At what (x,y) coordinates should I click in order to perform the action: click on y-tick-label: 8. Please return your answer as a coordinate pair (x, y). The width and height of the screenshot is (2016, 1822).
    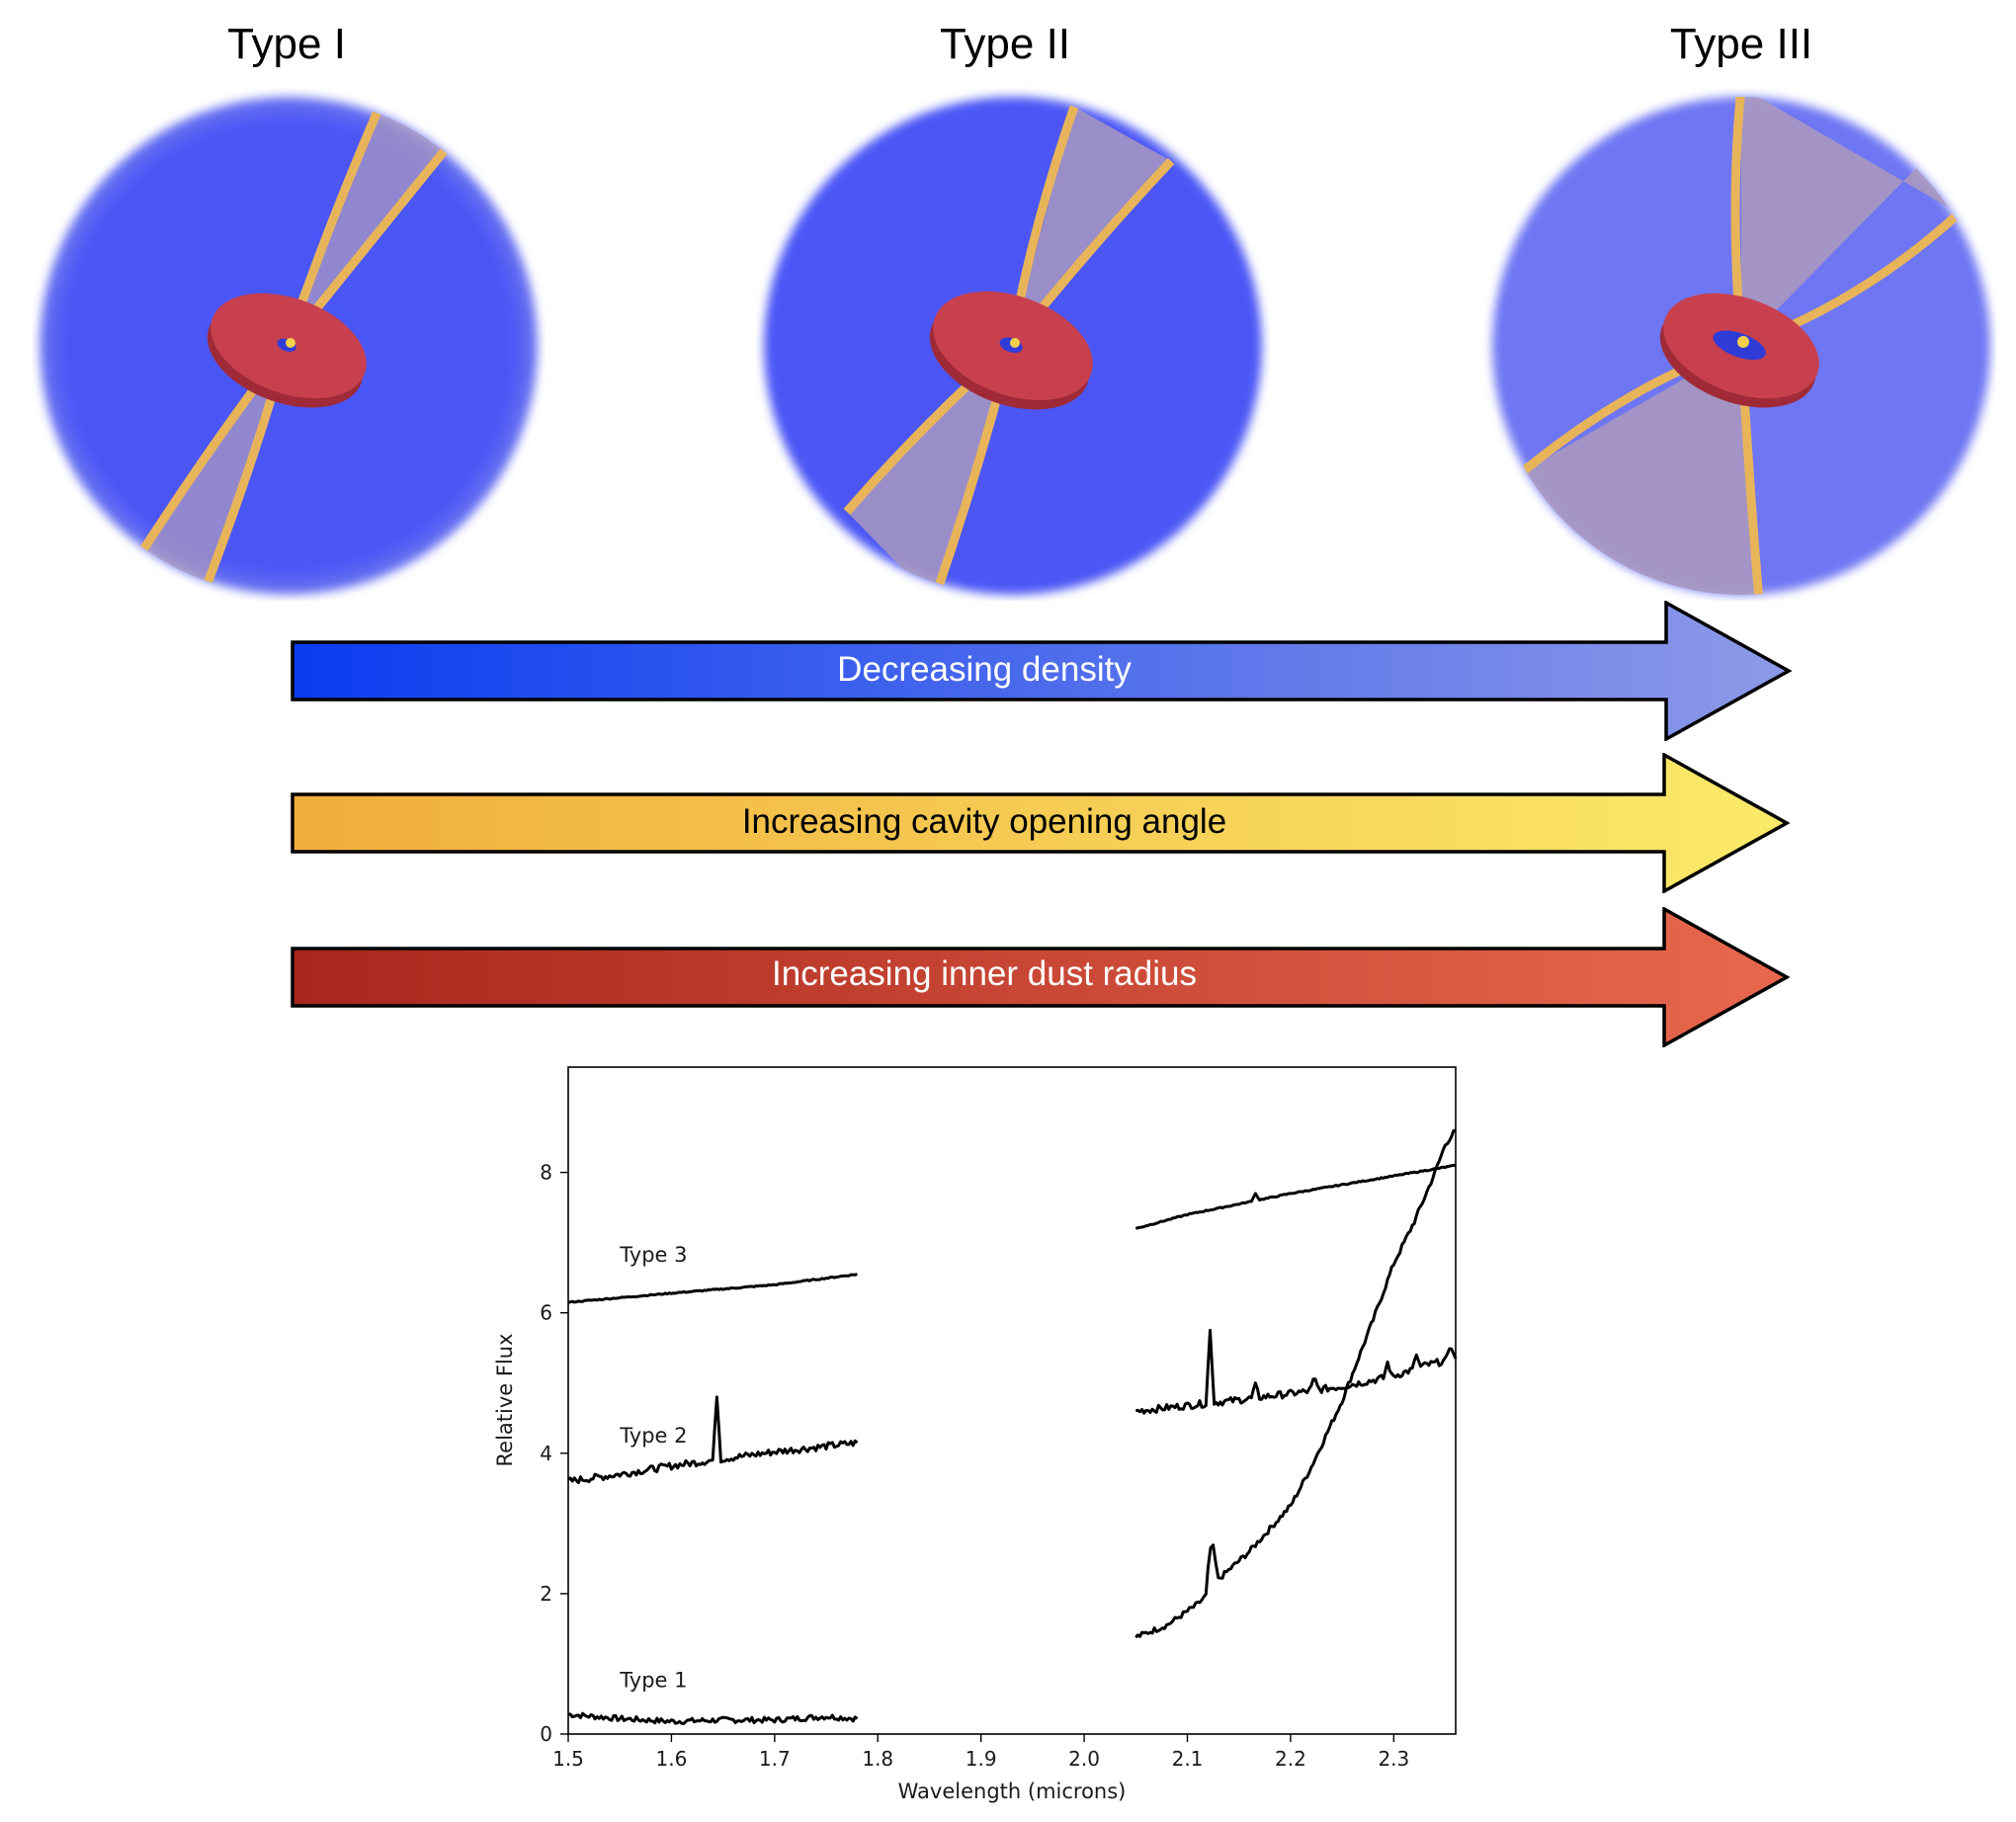
    Looking at the image, I should click on (546, 1173).